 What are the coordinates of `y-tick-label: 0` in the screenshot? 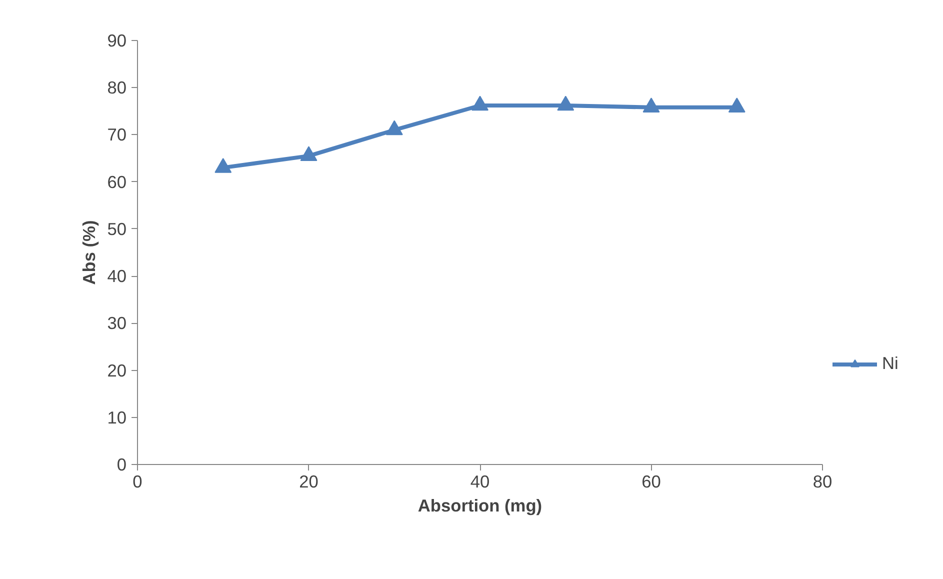 It's located at (121, 464).